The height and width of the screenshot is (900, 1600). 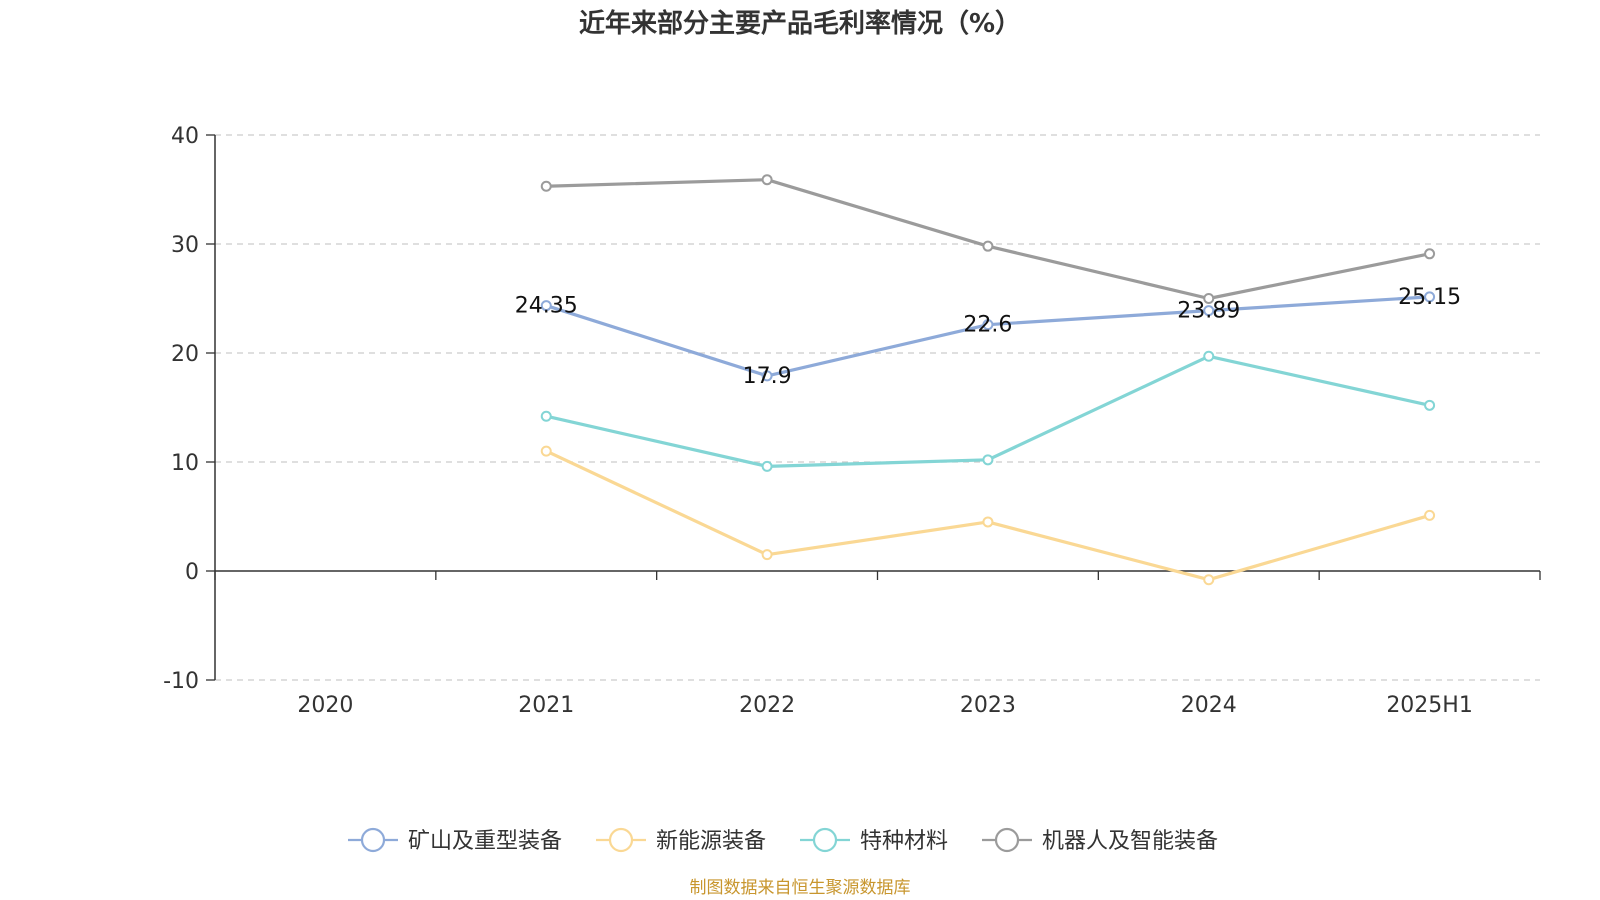 What do you see at coordinates (767, 705) in the screenshot?
I see `x-tick-label: 2022` at bounding box center [767, 705].